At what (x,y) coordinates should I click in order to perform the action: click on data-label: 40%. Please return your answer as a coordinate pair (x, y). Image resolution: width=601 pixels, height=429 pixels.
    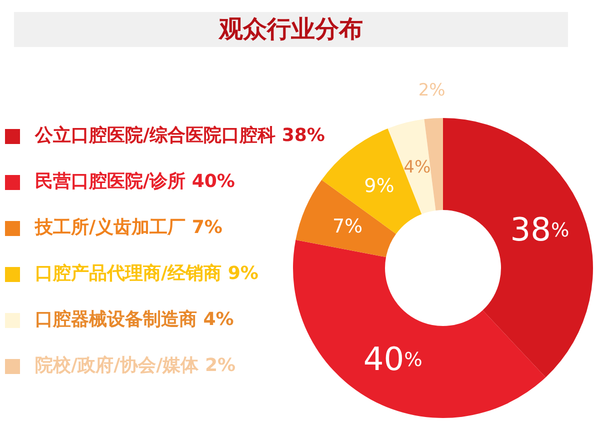
    Looking at the image, I should click on (392, 359).